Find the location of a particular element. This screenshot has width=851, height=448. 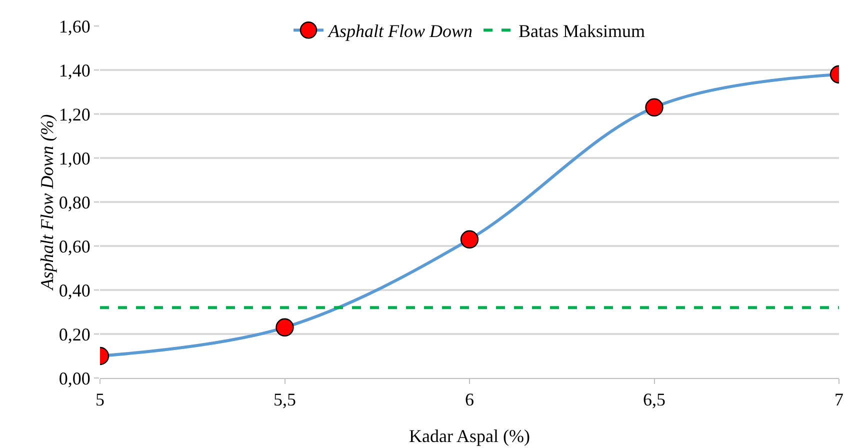

y-tick-label: 1,00 is located at coordinates (74, 158).